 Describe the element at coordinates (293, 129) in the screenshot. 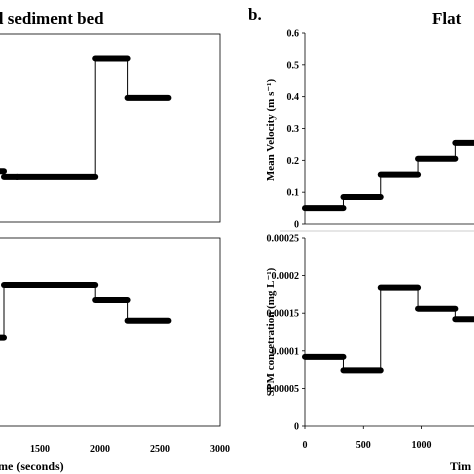

I see `right-top-ytick-label: 0.3` at that location.